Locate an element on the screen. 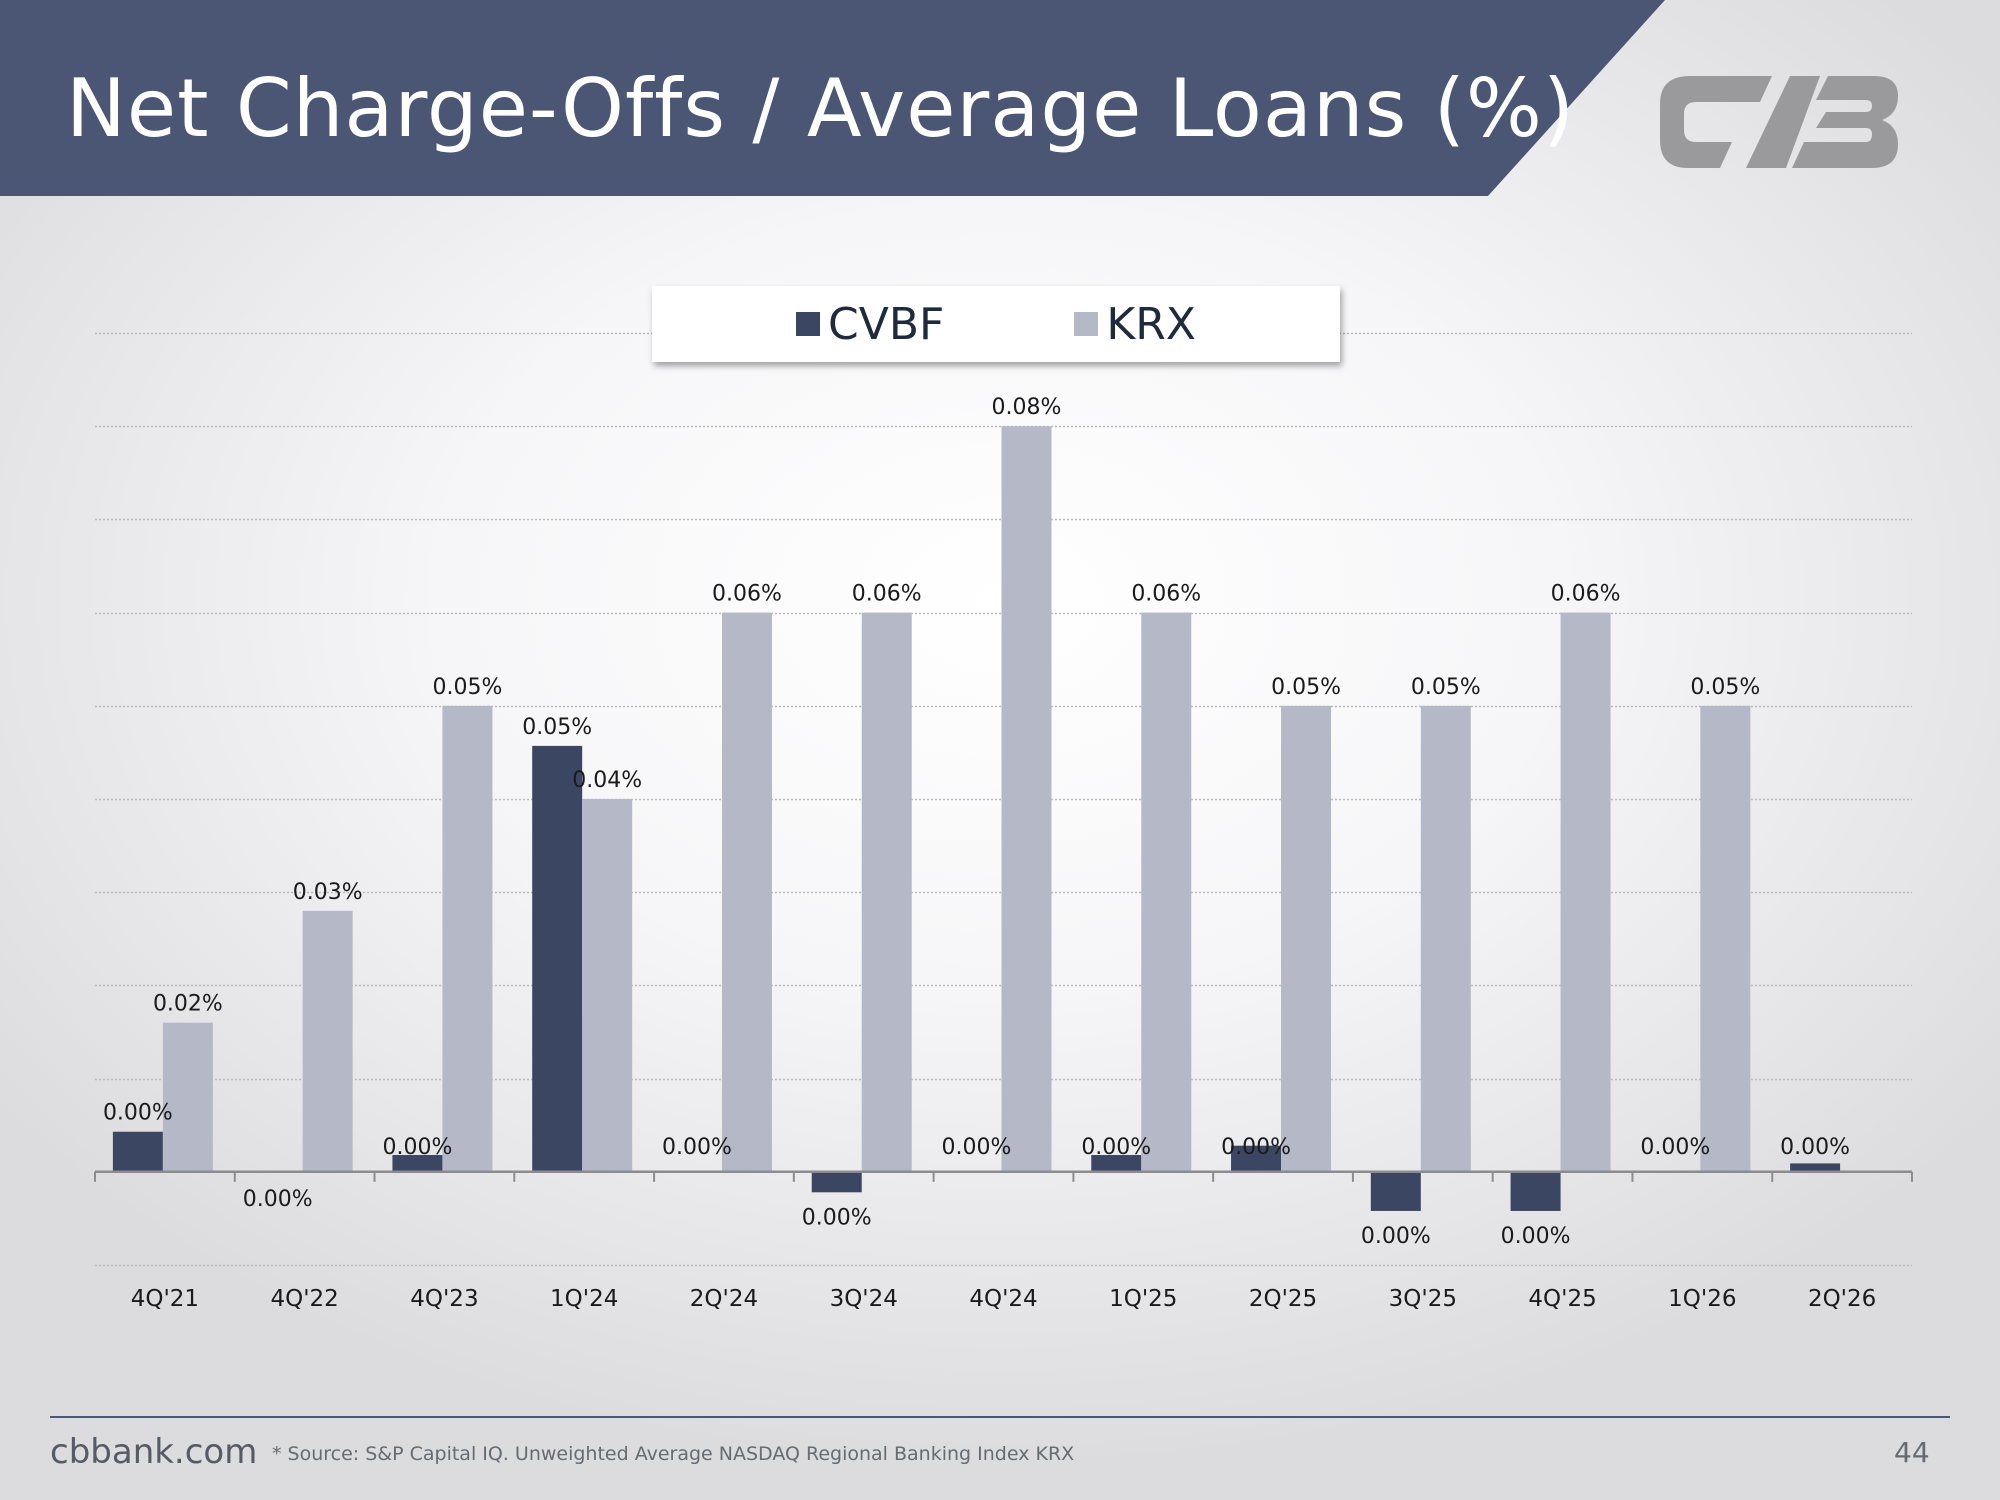 The height and width of the screenshot is (1500, 2000). footer-website: cbbank.com is located at coordinates (154, 1452).